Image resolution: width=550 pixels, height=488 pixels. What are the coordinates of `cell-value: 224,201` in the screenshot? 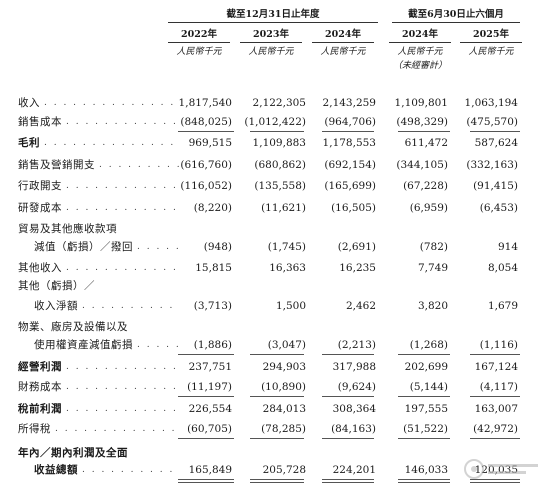 It's located at (354, 470).